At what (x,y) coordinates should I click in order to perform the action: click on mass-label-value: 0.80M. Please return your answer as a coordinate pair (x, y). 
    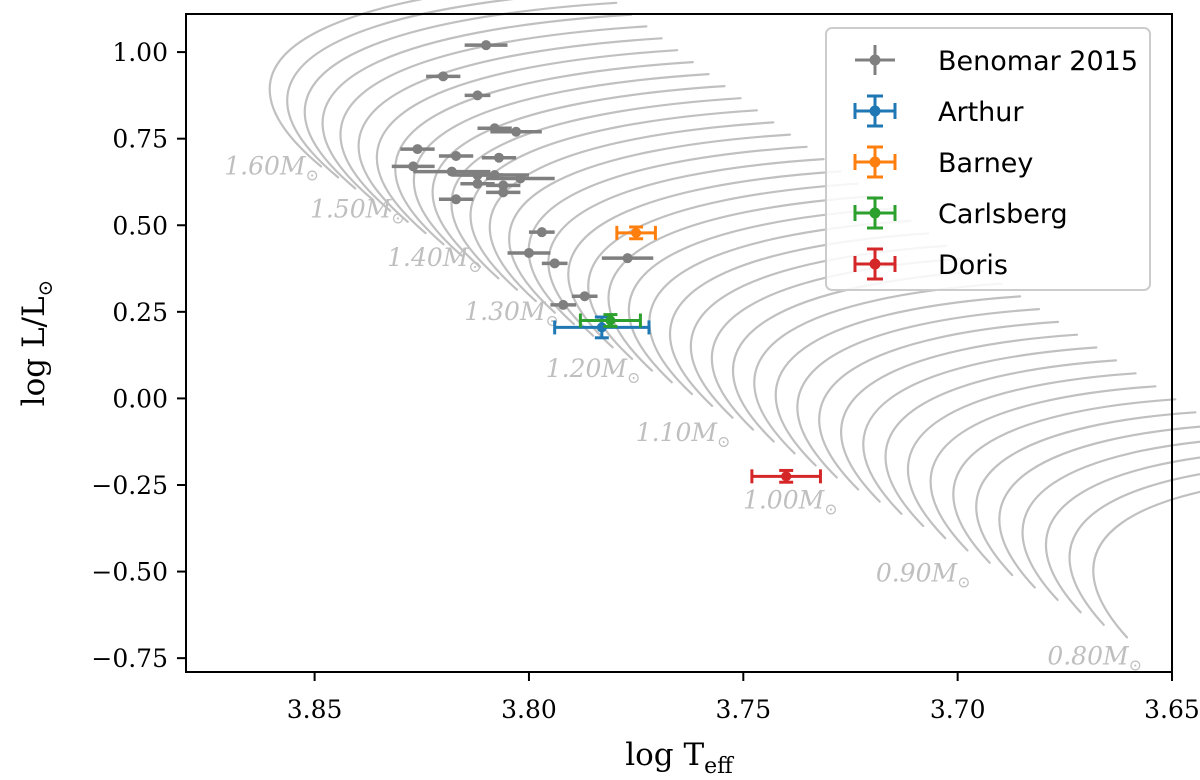
    Looking at the image, I should click on (1088, 655).